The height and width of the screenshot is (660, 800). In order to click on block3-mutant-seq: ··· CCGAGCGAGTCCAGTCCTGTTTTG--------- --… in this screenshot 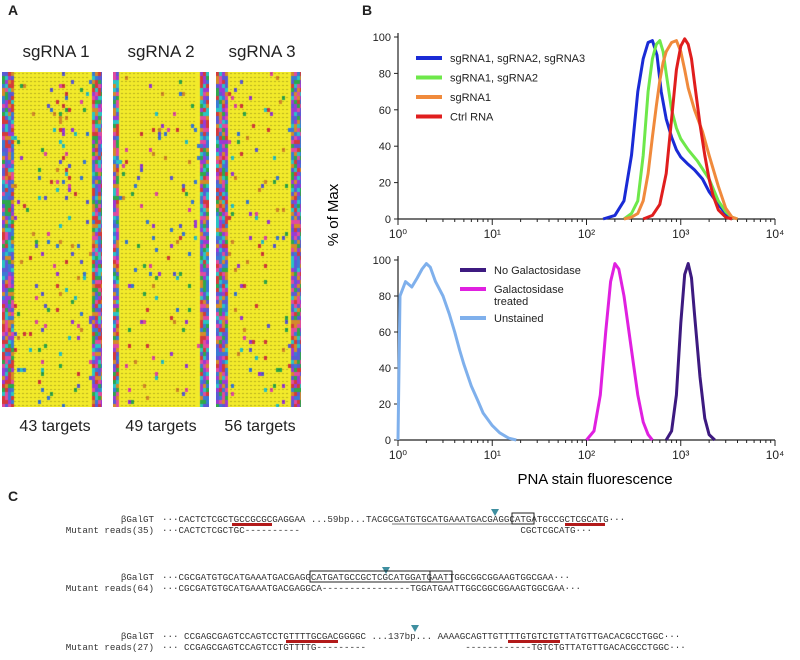, I will do `click(424, 647)`.